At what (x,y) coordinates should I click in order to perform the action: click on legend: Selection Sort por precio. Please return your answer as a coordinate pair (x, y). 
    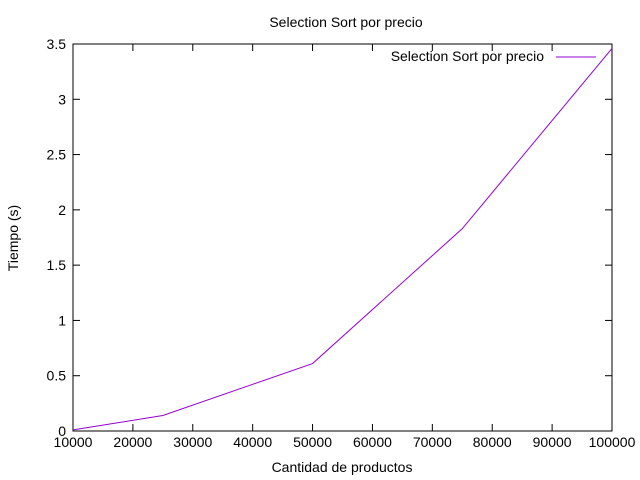
    Looking at the image, I should click on (493, 56).